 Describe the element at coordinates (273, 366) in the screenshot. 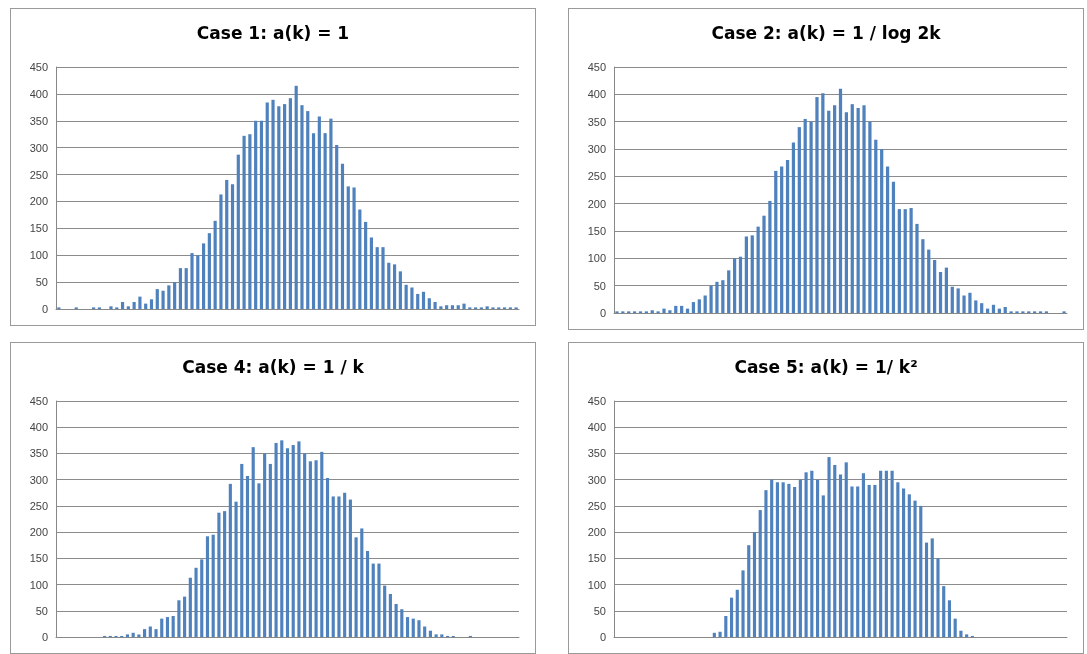

I see `chart-title: Case 4: a(k) = 1 / k` at that location.